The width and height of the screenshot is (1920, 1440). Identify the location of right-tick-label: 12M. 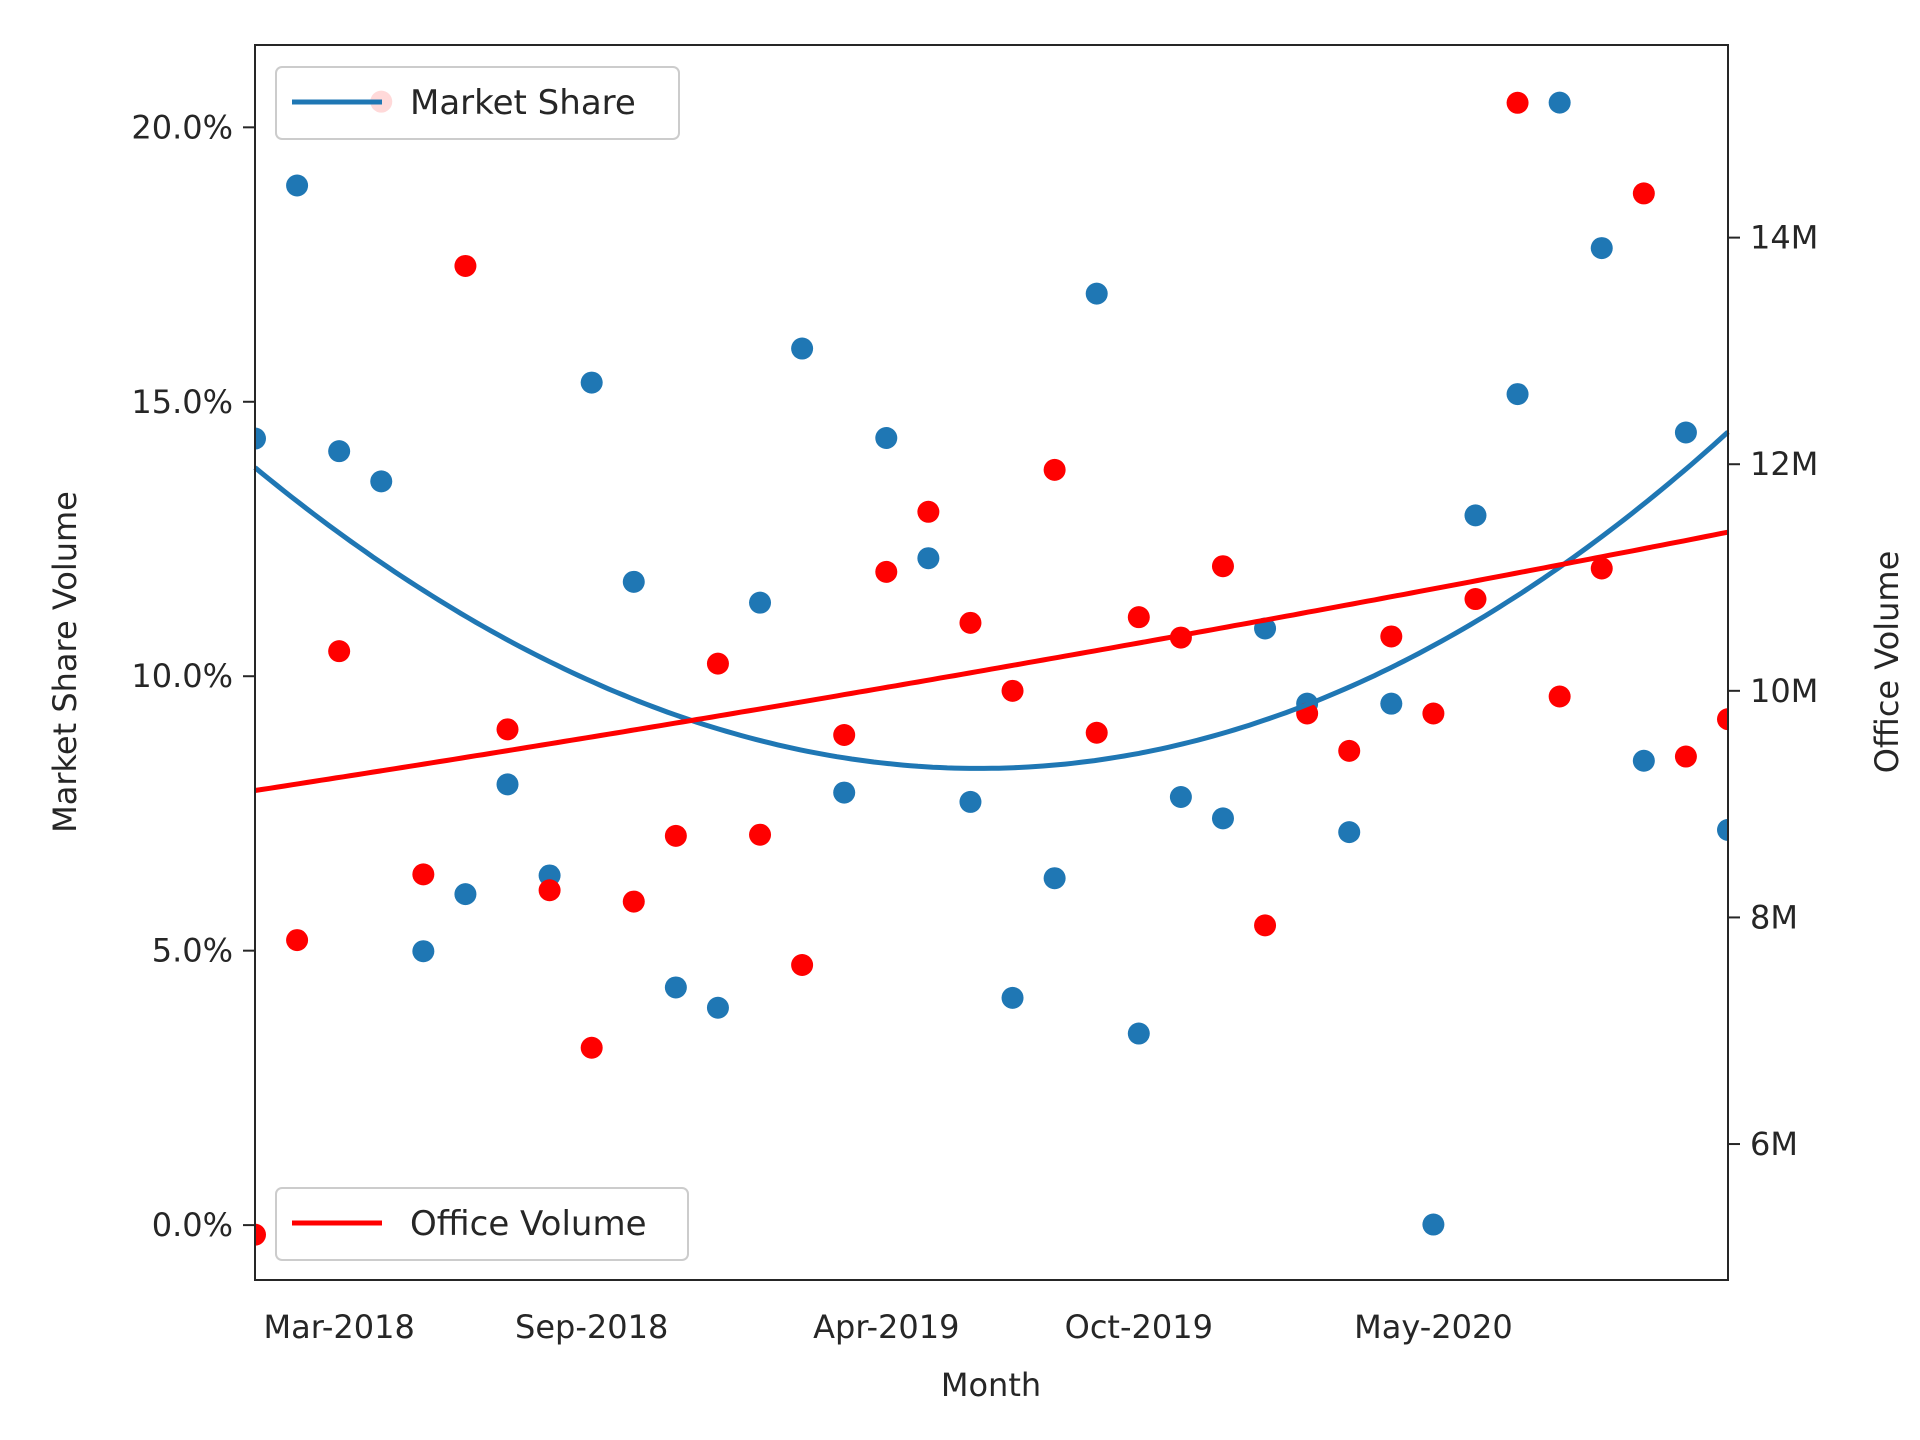
(1784, 464).